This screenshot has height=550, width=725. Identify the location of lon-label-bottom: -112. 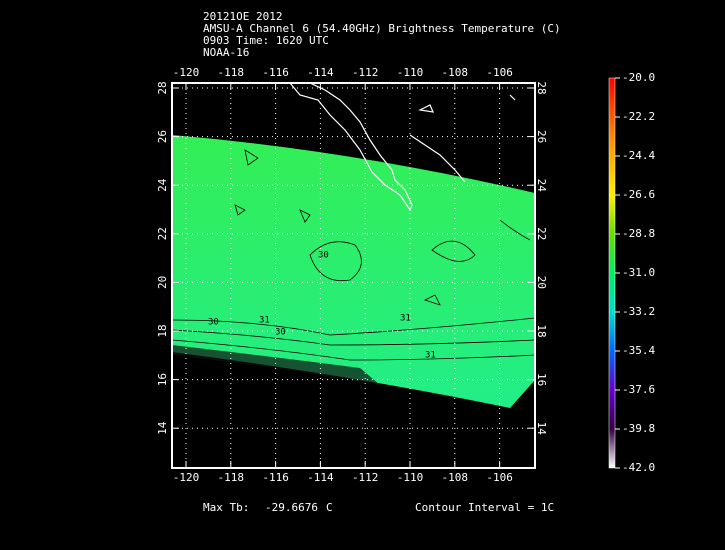
(365, 477).